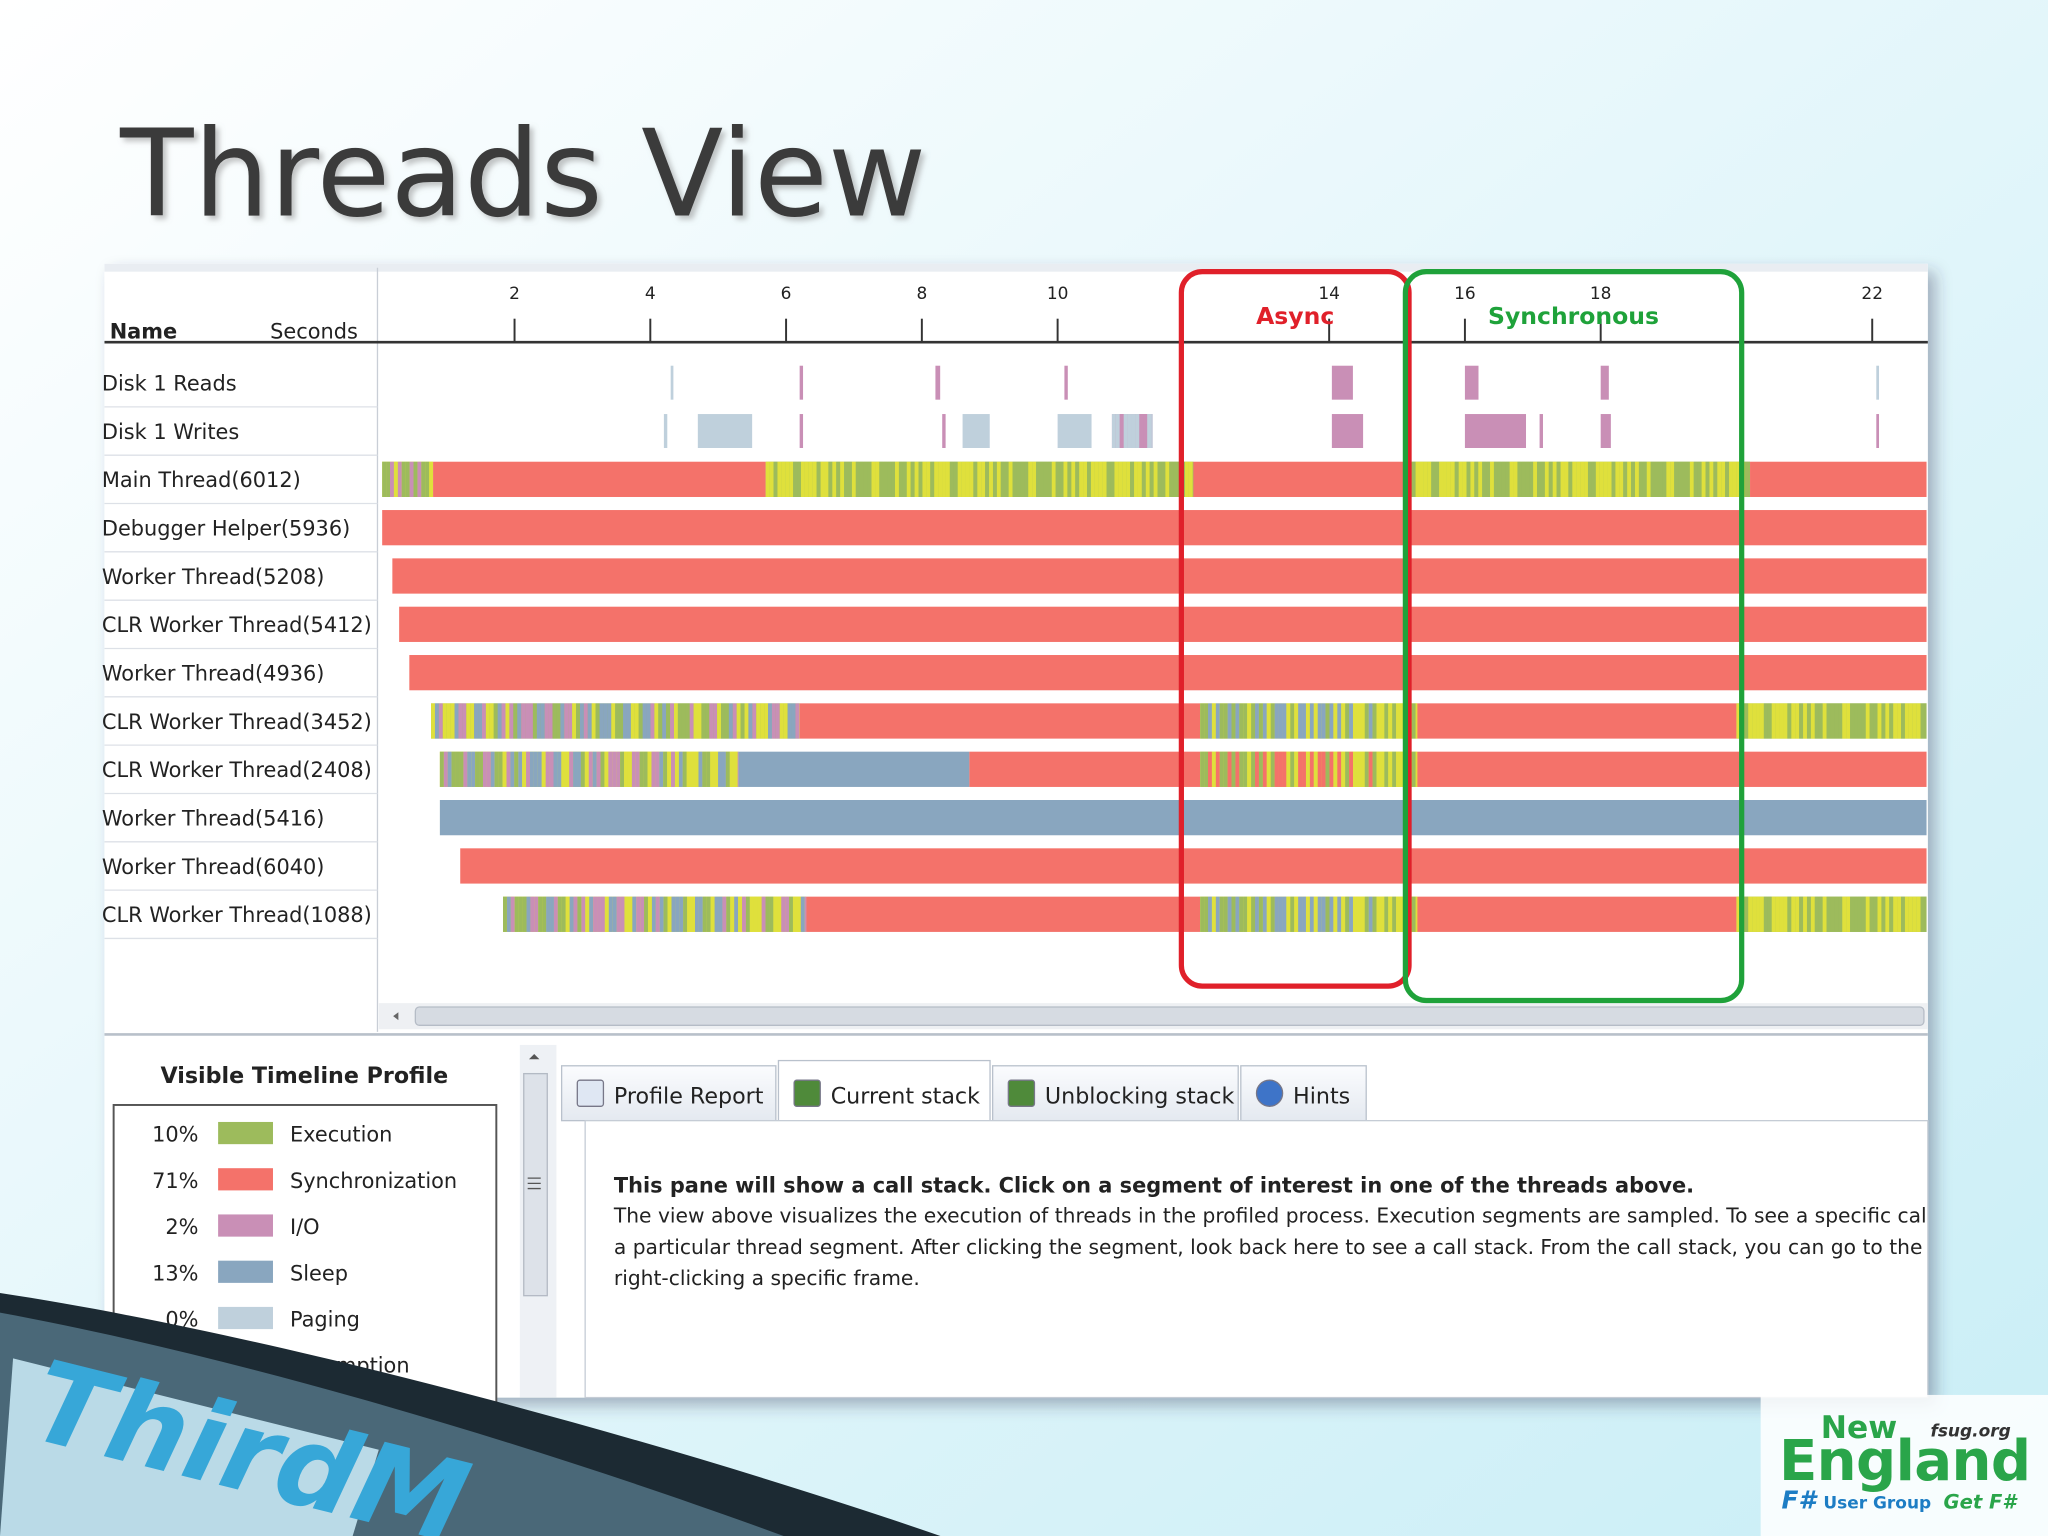 The image size is (2048, 1536). What do you see at coordinates (237, 915) in the screenshot?
I see `thread-name: CLR Worker Thread(1088)` at bounding box center [237, 915].